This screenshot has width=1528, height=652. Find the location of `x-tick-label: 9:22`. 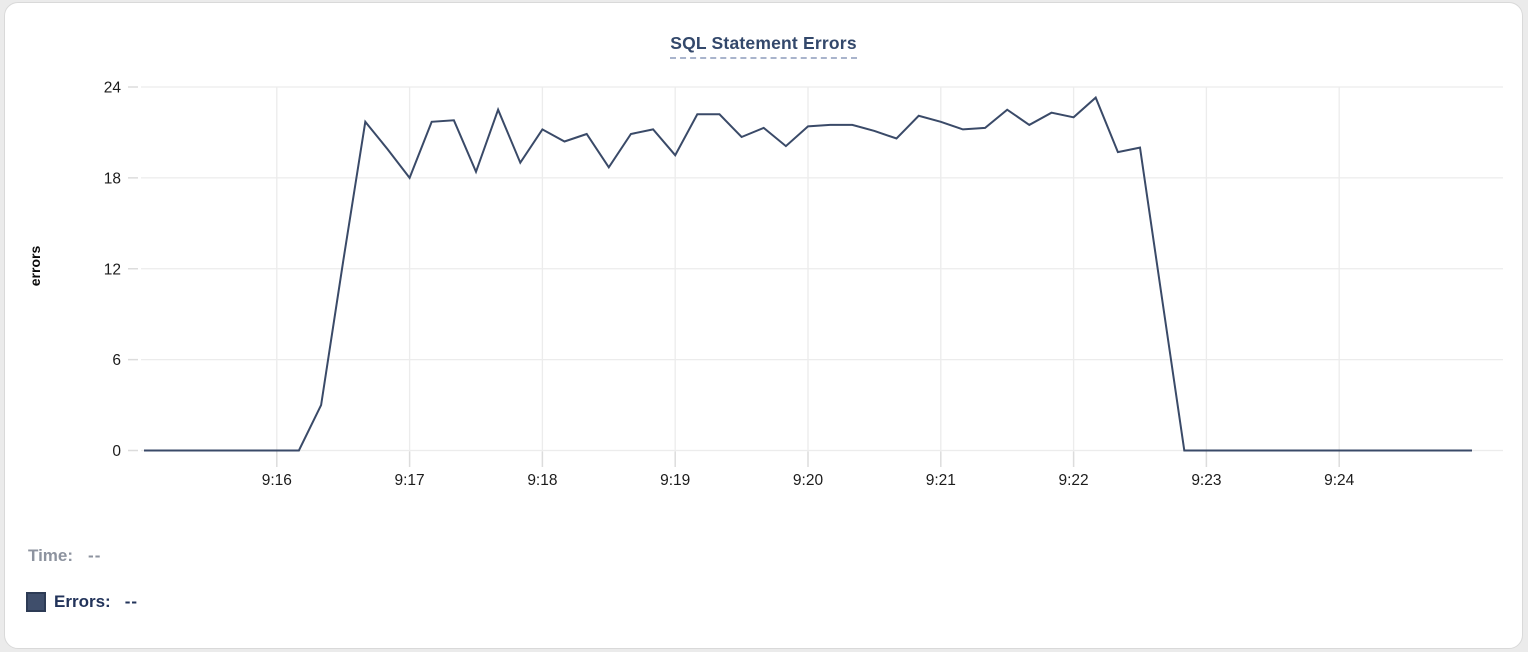

x-tick-label: 9:22 is located at coordinates (1074, 480).